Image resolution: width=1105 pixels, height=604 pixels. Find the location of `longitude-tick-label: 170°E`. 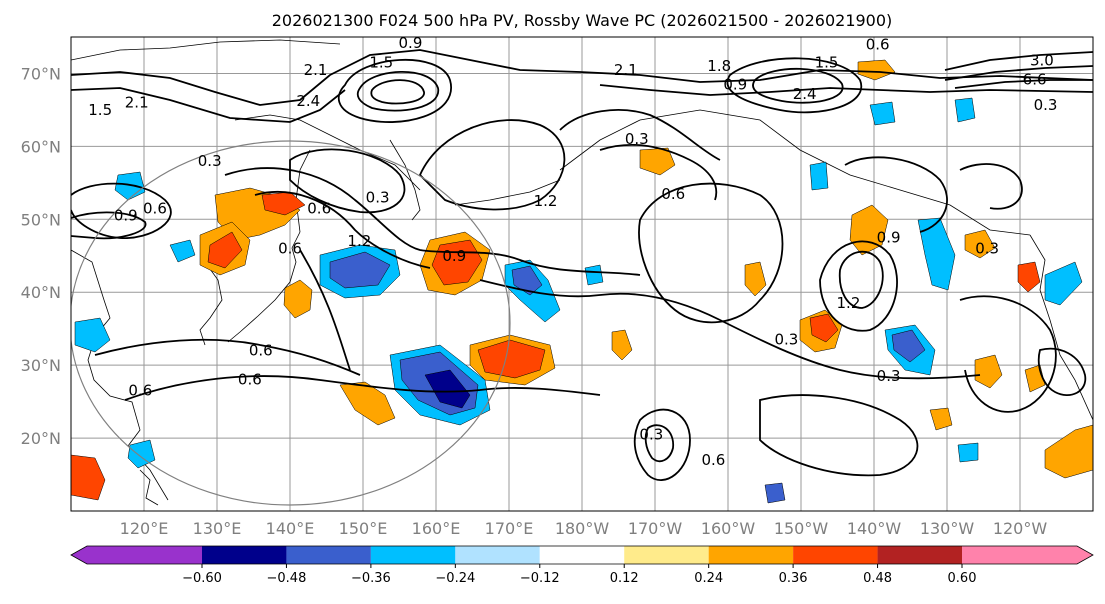

longitude-tick-label: 170°E is located at coordinates (509, 528).